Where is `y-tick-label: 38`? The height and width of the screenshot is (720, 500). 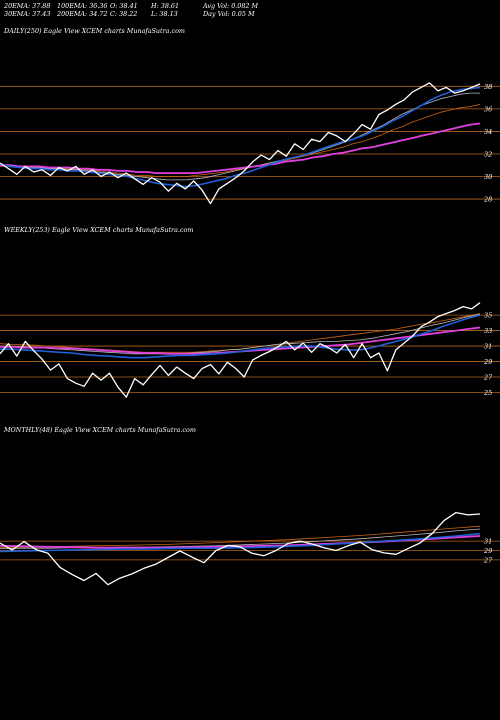 y-tick-label: 38 is located at coordinates (488, 87).